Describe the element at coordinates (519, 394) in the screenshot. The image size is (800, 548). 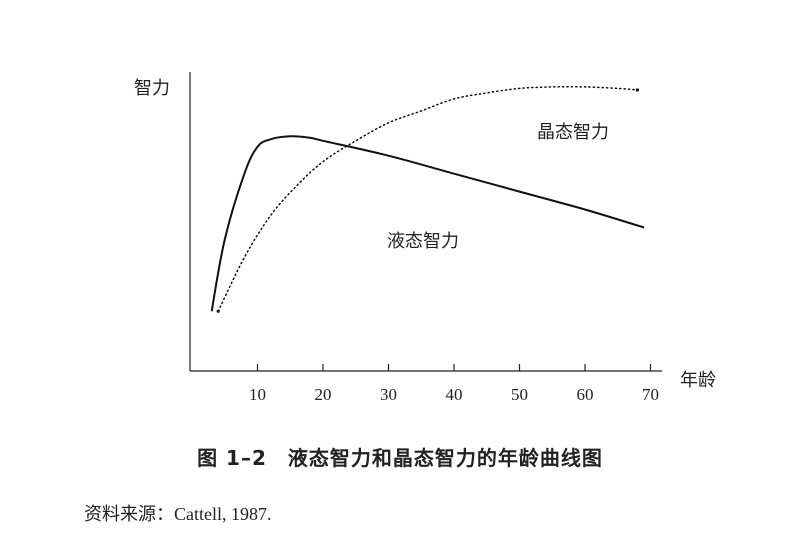
I see `x-tick-label: 50` at that location.